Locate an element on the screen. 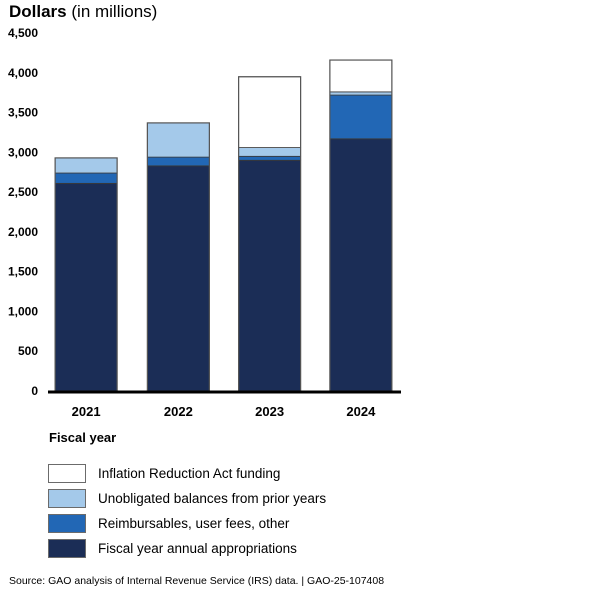  chart-title-units: (in millions) is located at coordinates (114, 11).